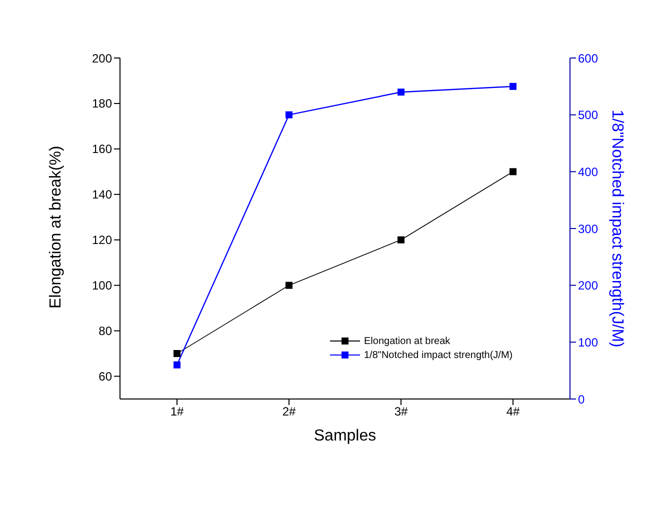 The width and height of the screenshot is (666, 515). I want to click on y-tick-label: 80, so click(105, 331).